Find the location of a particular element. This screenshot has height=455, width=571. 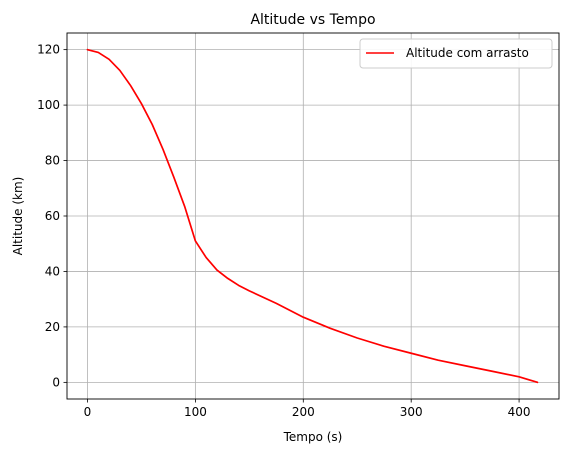

y-tick-label: 60 is located at coordinates (52, 216).